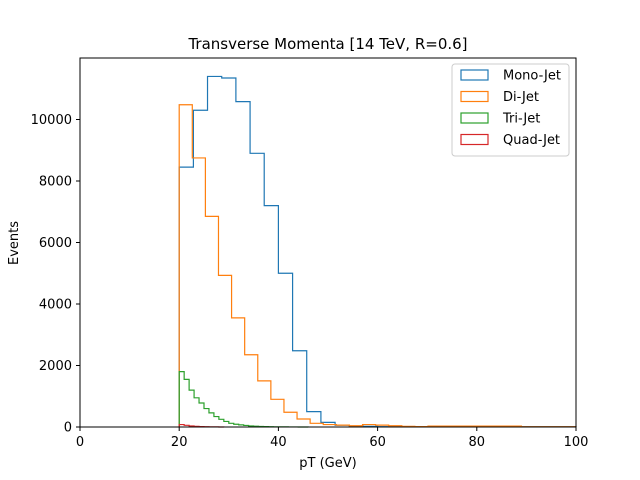 Image resolution: width=640 pixels, height=480 pixels. I want to click on legend: Mono-Jet Di-Jet Tri-Jet Quad-Jet, so click(510, 110).